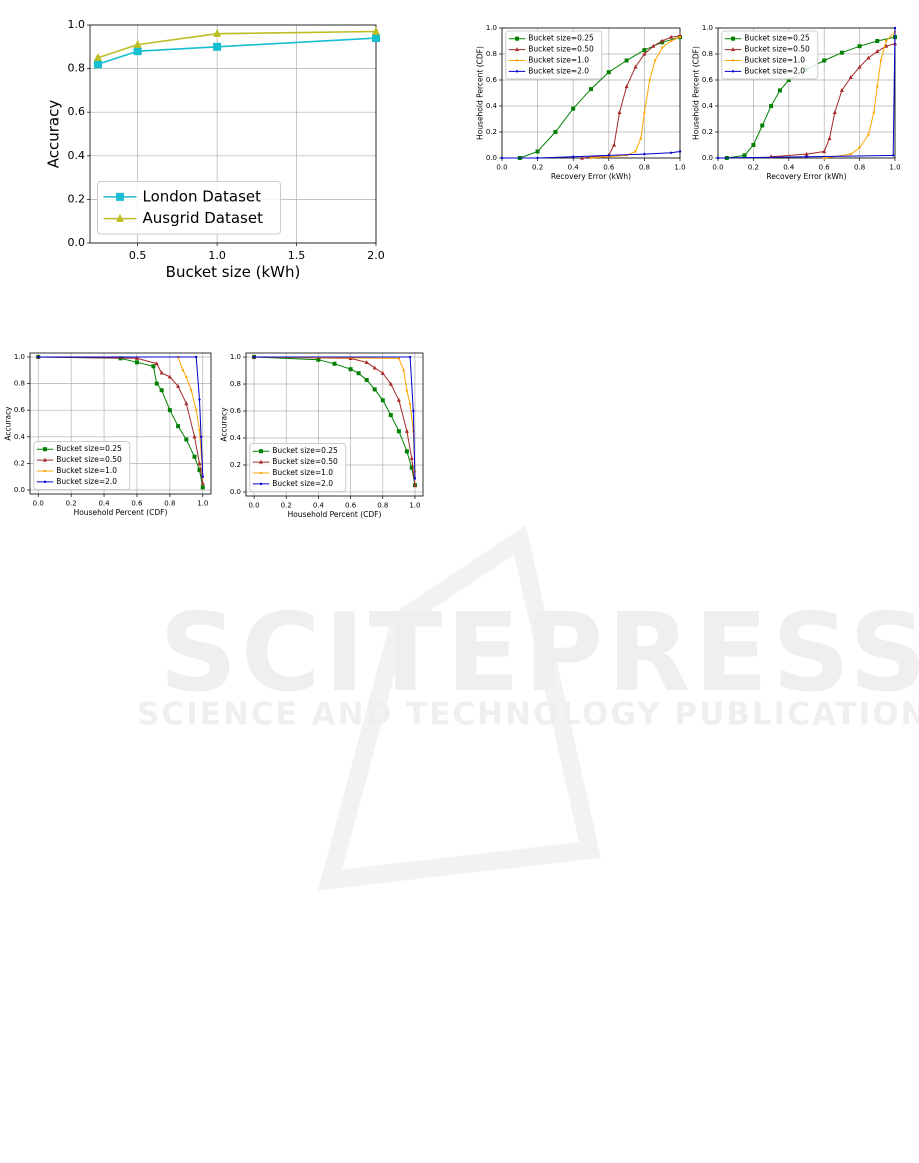 This screenshot has width=919, height=1163. Describe the element at coordinates (235, 357) in the screenshot. I see `y-tick-label: 1.0` at that location.